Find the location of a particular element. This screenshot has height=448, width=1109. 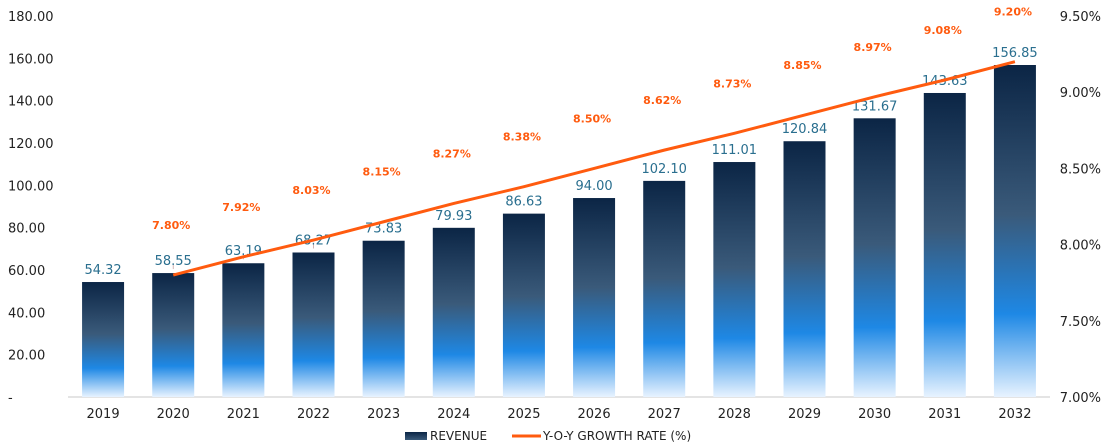

y-left-tick-label: 20.00 is located at coordinates (26, 356).